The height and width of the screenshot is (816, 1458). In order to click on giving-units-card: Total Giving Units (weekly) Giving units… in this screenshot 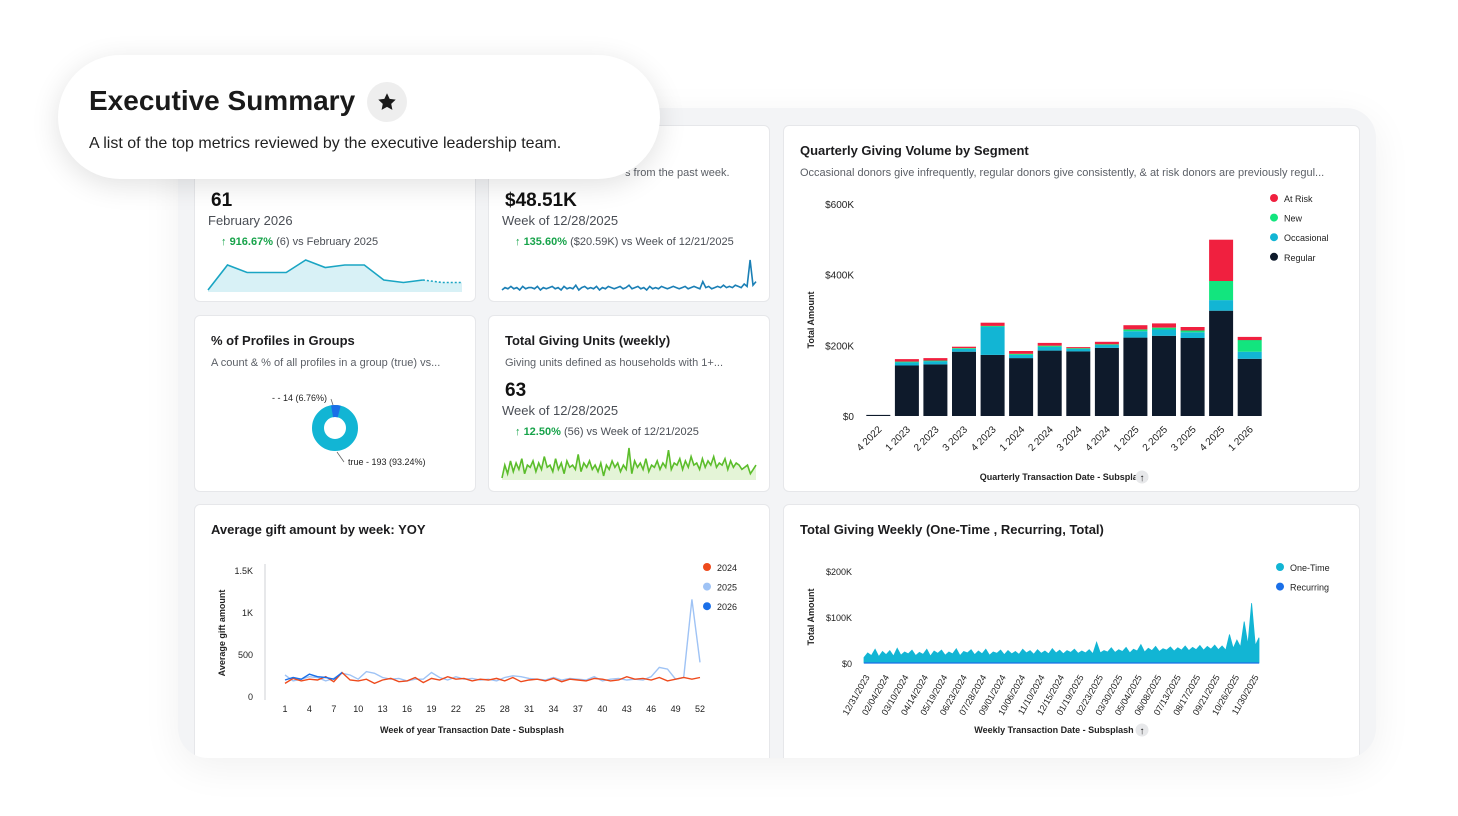, I will do `click(629, 403)`.